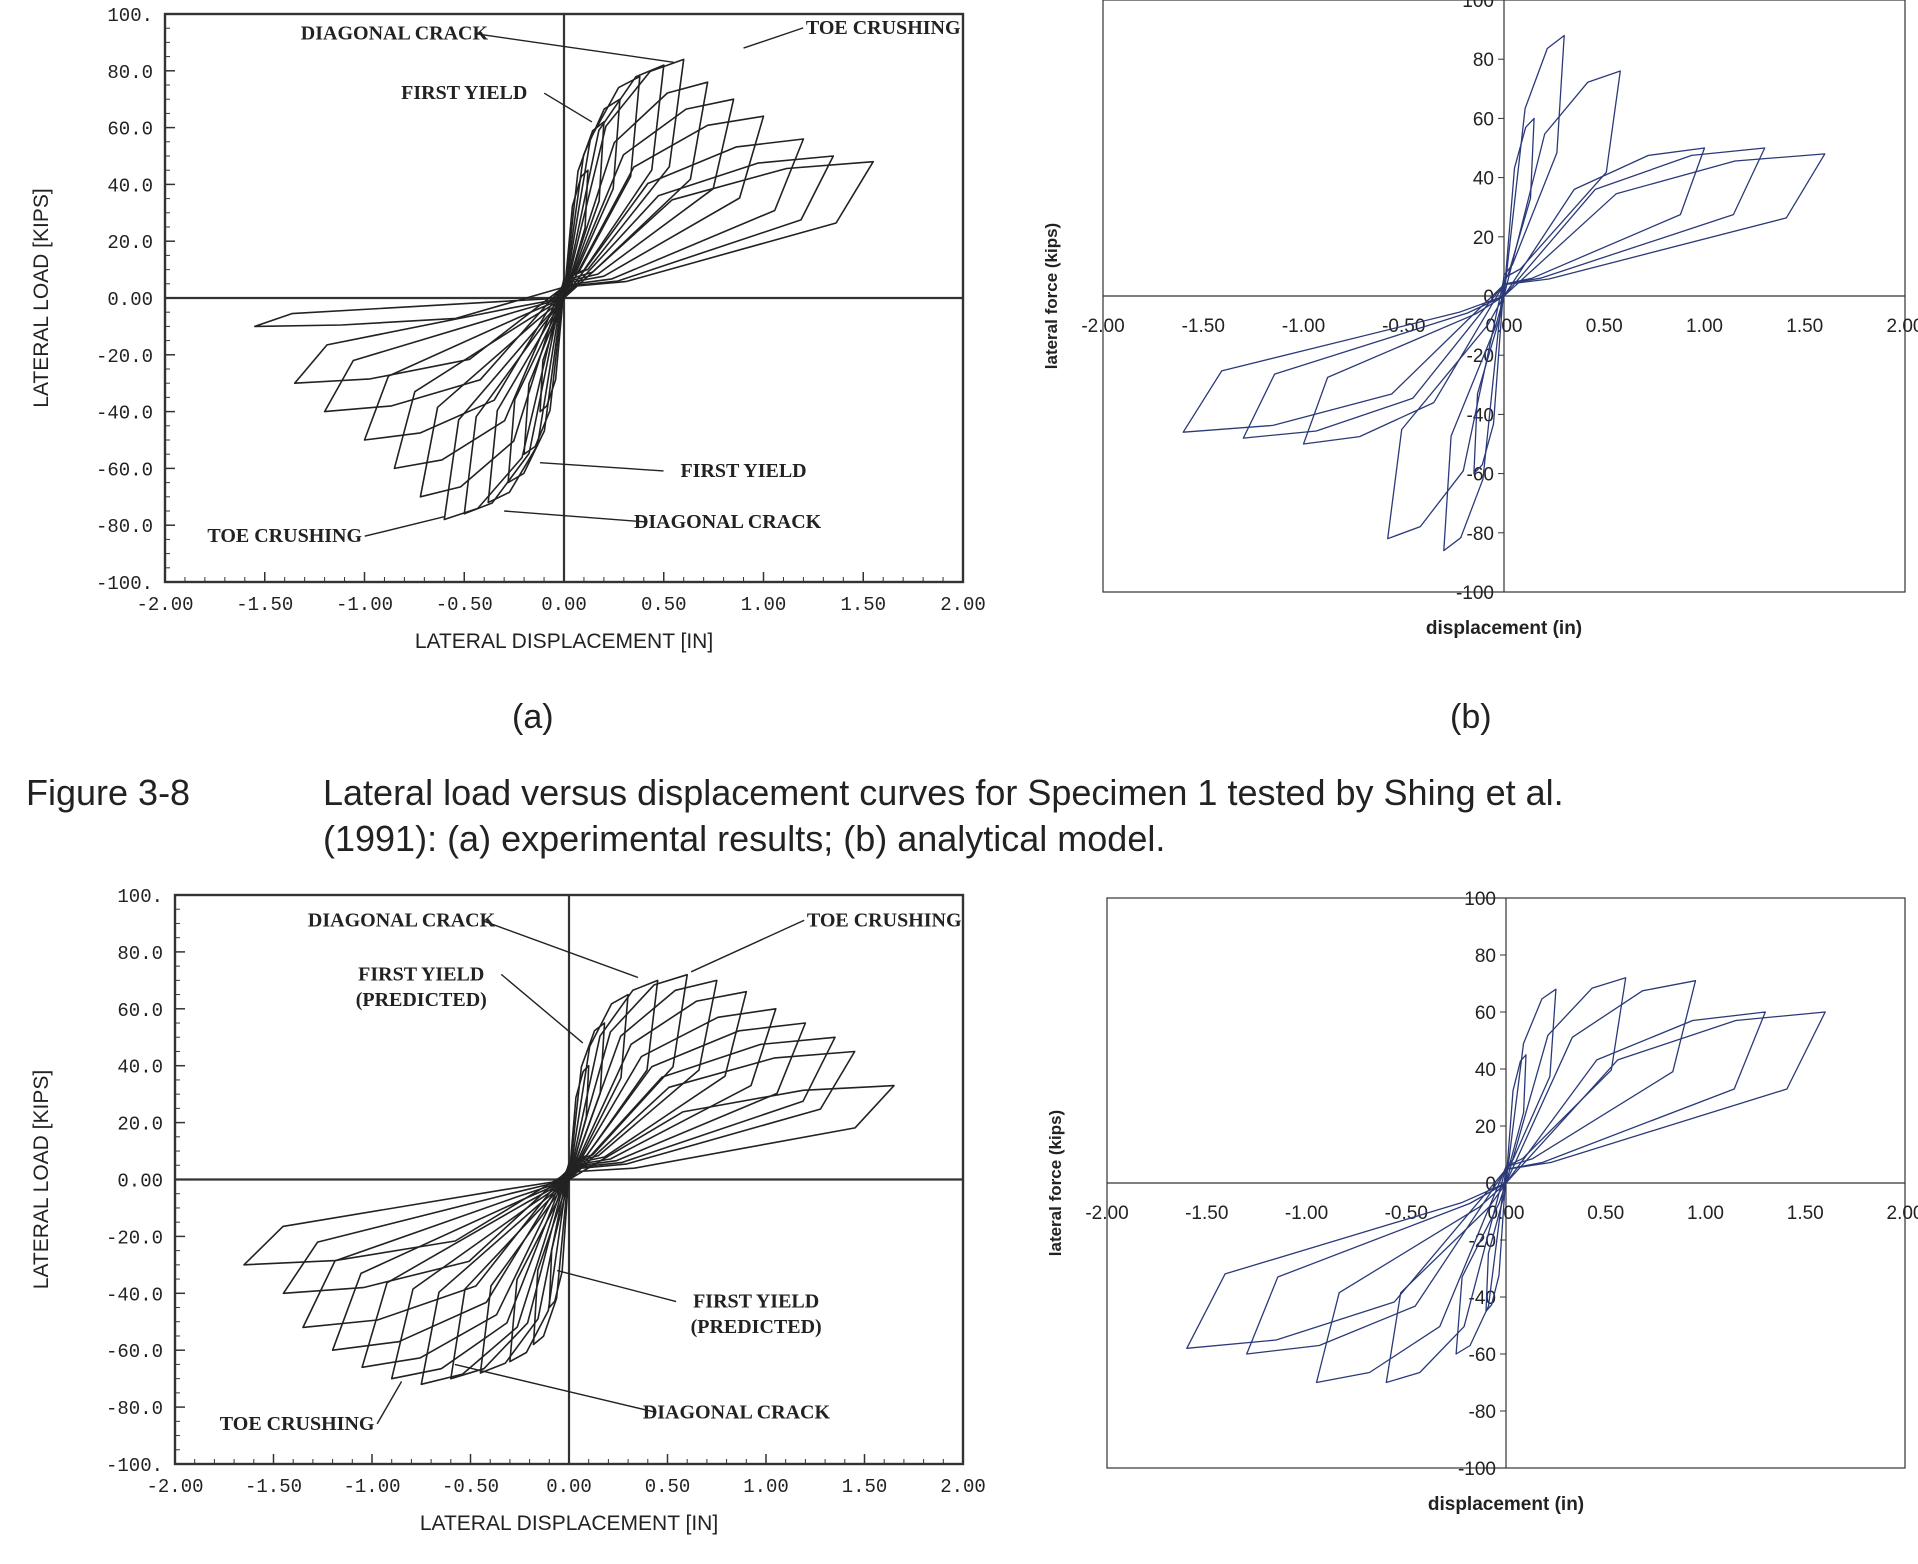 The height and width of the screenshot is (1564, 1918). What do you see at coordinates (1478, 6) in the screenshot?
I see `y-tick-label: 100` at bounding box center [1478, 6].